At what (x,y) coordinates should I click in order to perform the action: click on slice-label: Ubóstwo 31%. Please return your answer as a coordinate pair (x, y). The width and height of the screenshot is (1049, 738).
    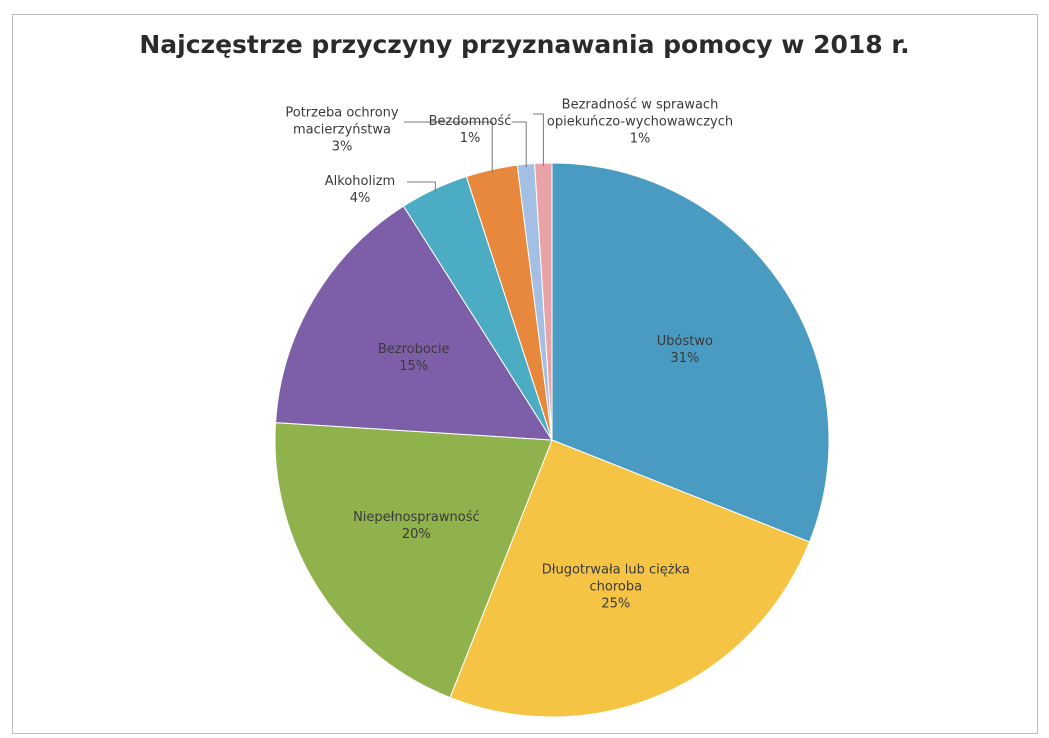
    Looking at the image, I should click on (685, 350).